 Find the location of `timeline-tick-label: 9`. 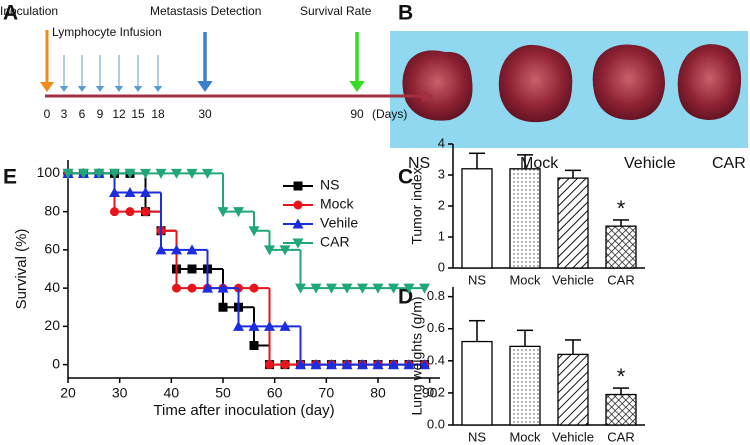

timeline-tick-label: 9 is located at coordinates (100, 114).